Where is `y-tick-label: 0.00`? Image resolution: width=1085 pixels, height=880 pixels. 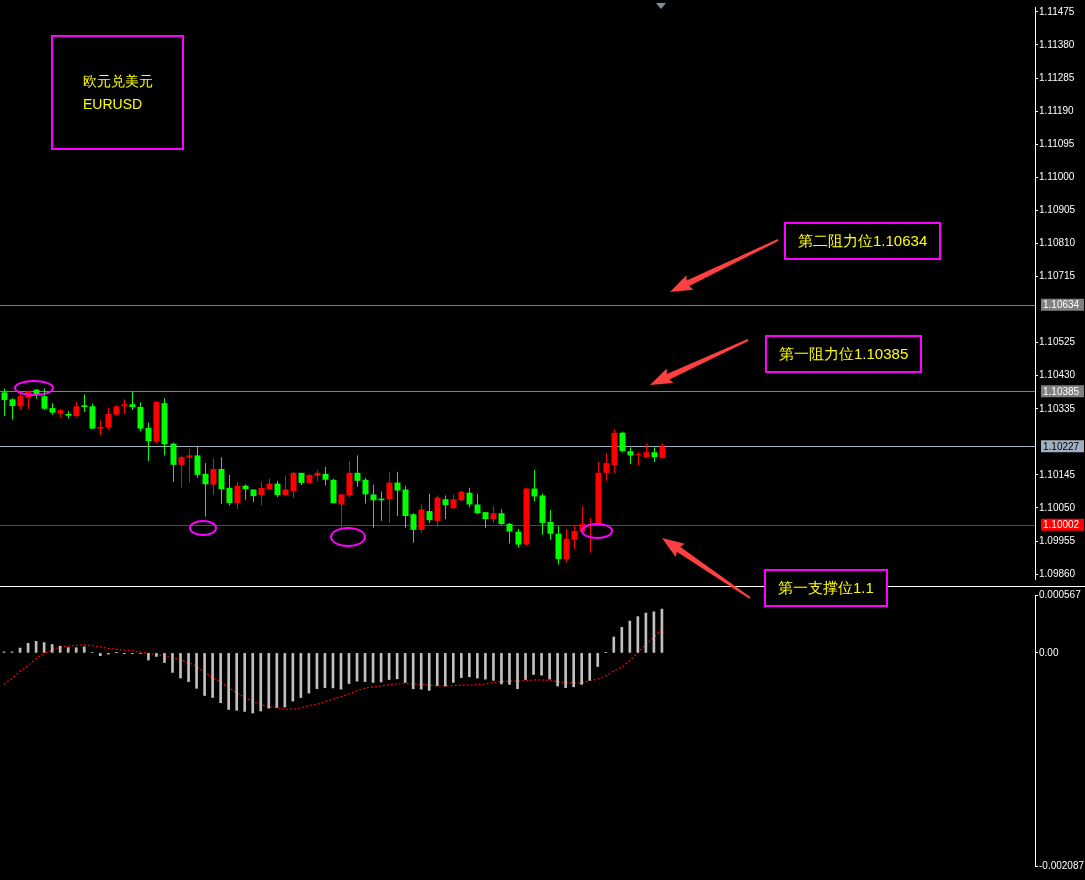
y-tick-label: 0.00 is located at coordinates (1049, 652).